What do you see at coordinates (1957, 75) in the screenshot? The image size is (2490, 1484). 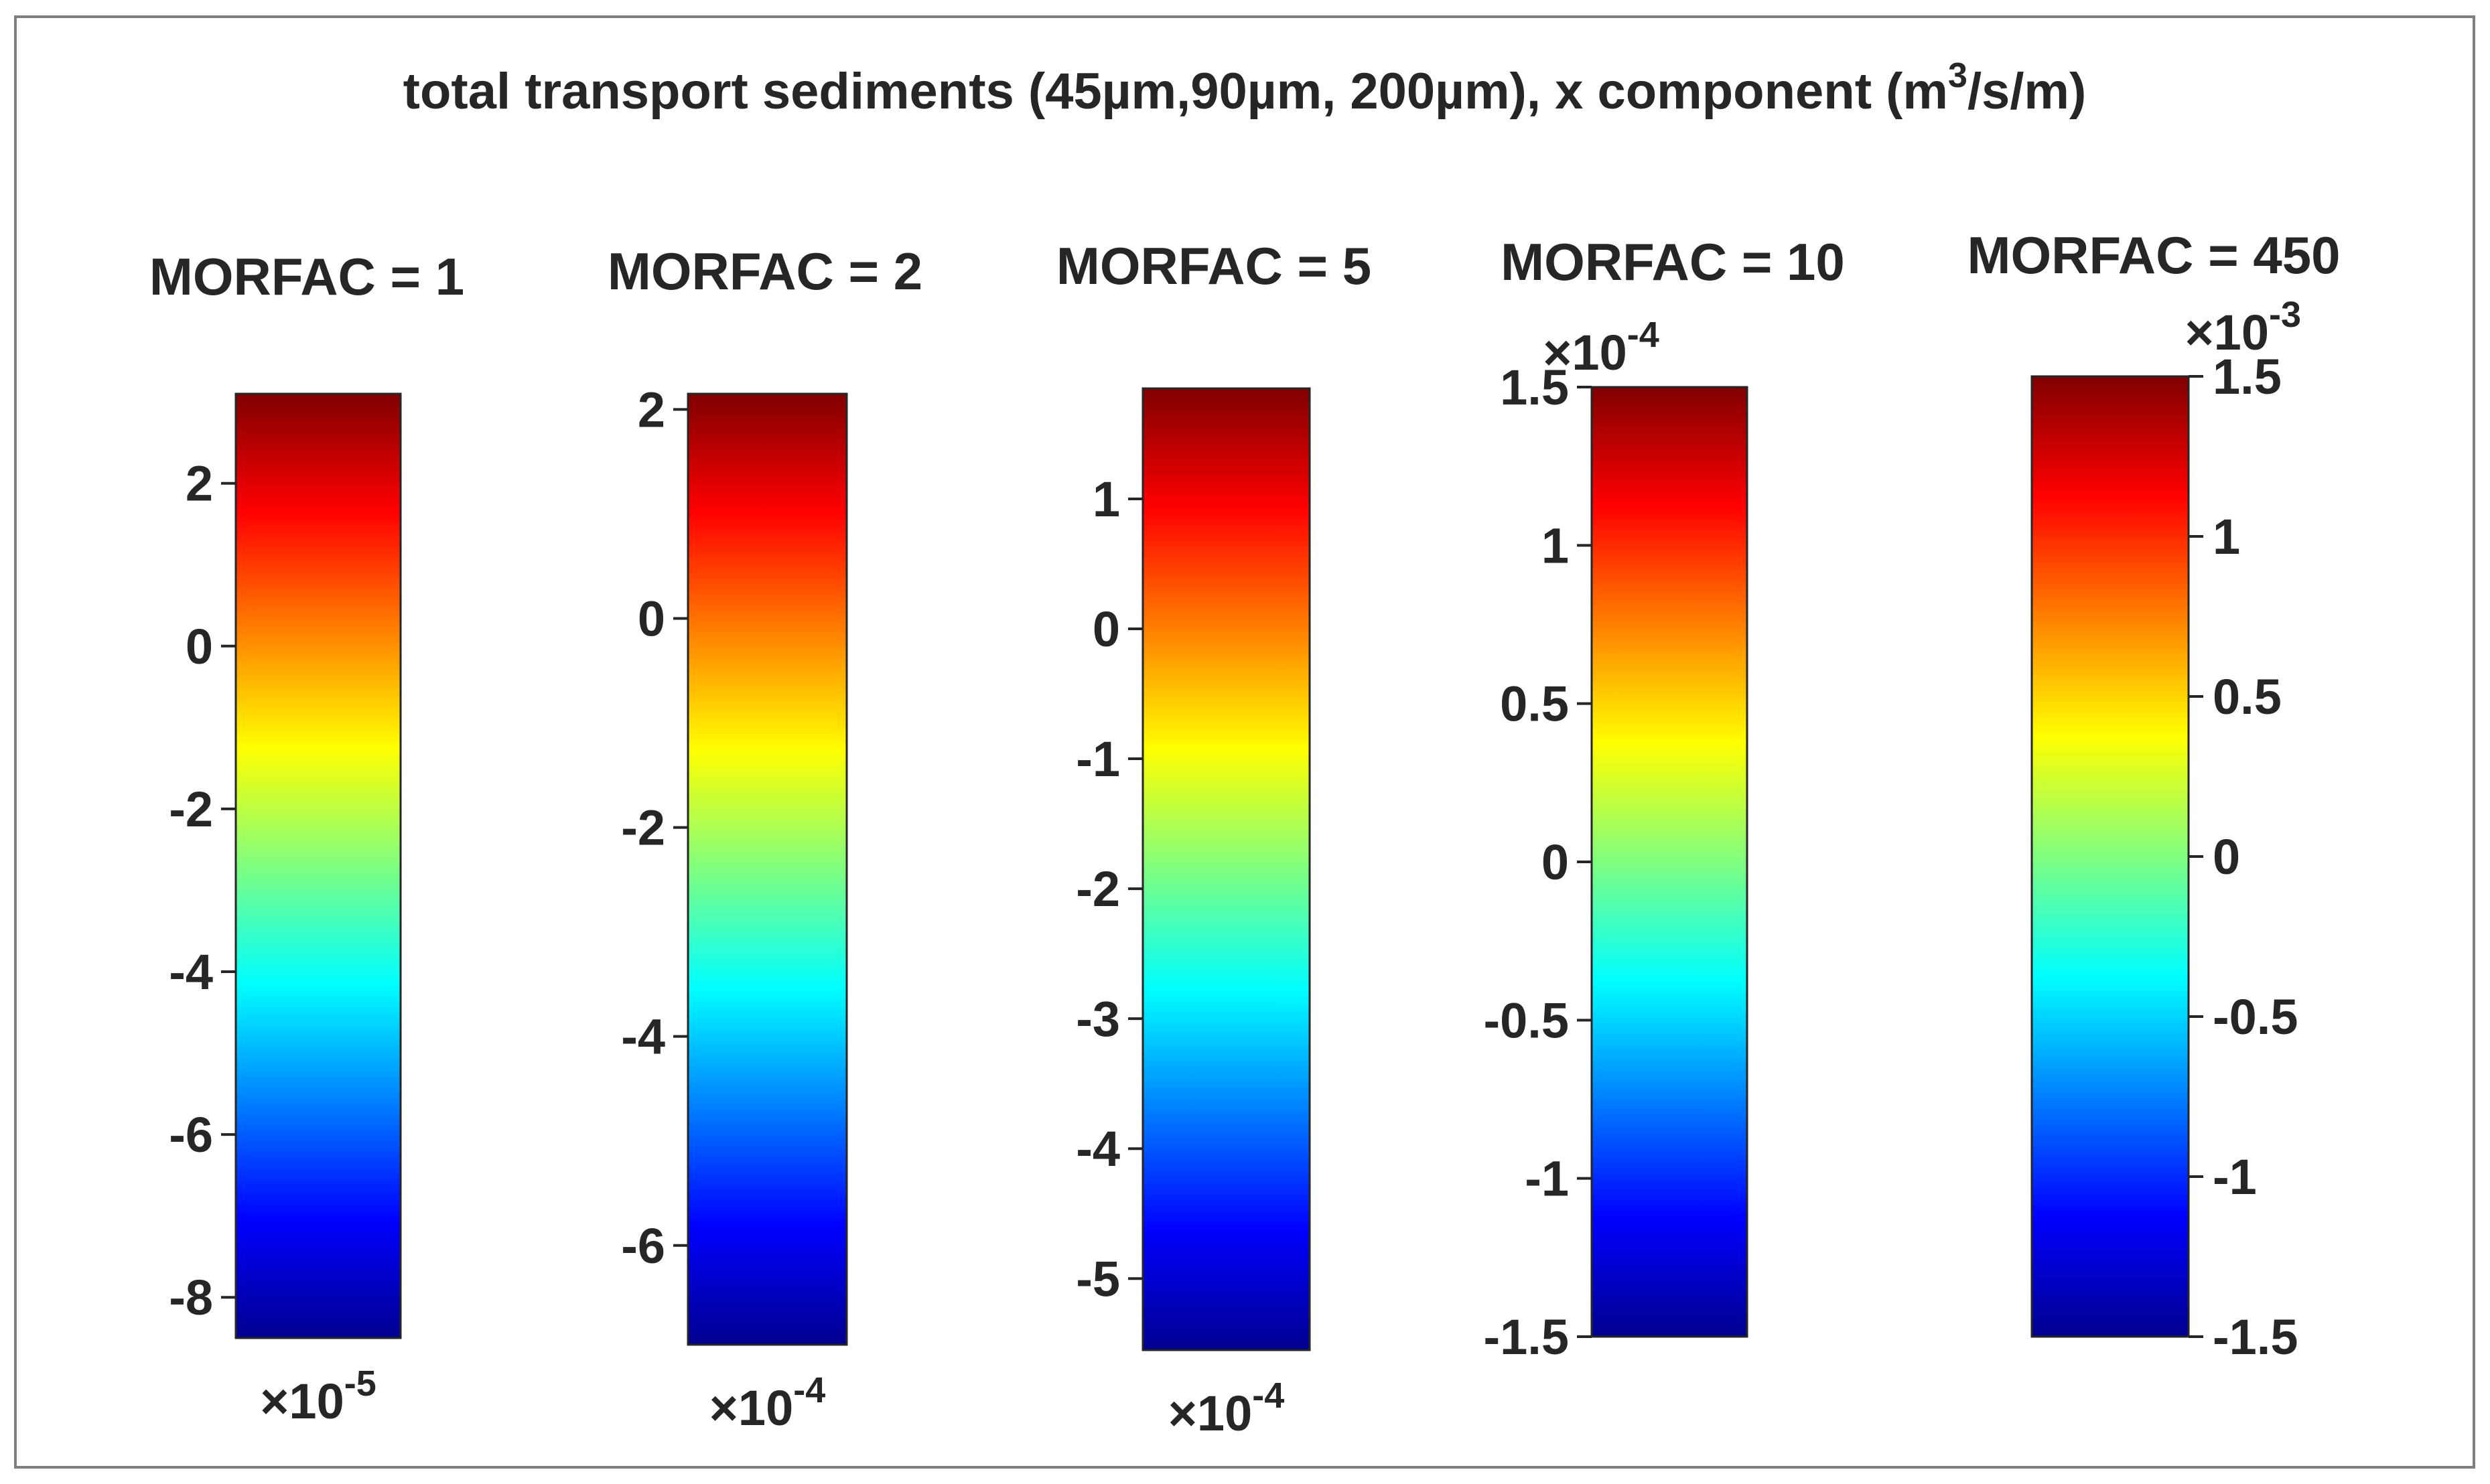 I see `chart-title-superscript: 3` at bounding box center [1957, 75].